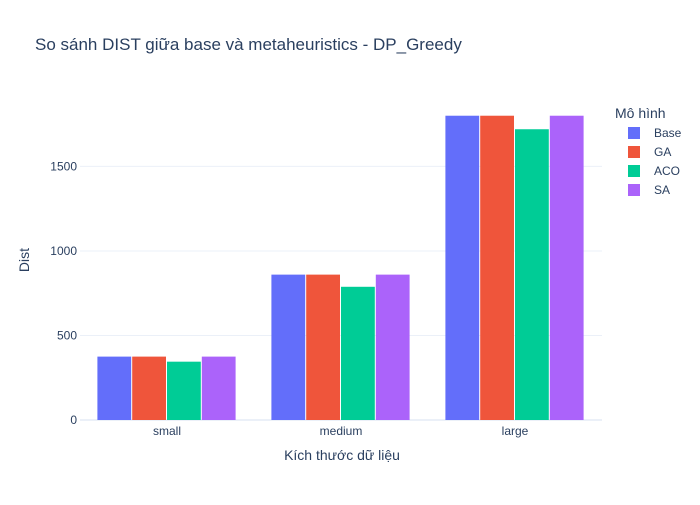 The image size is (700, 505). What do you see at coordinates (218, 388) in the screenshot?
I see `bar-sa-small` at bounding box center [218, 388].